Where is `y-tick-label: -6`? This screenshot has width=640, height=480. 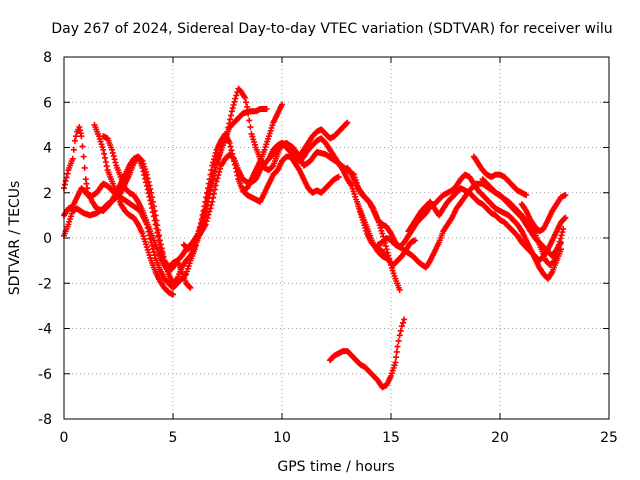 y-tick-label: -6 is located at coordinates (45, 375).